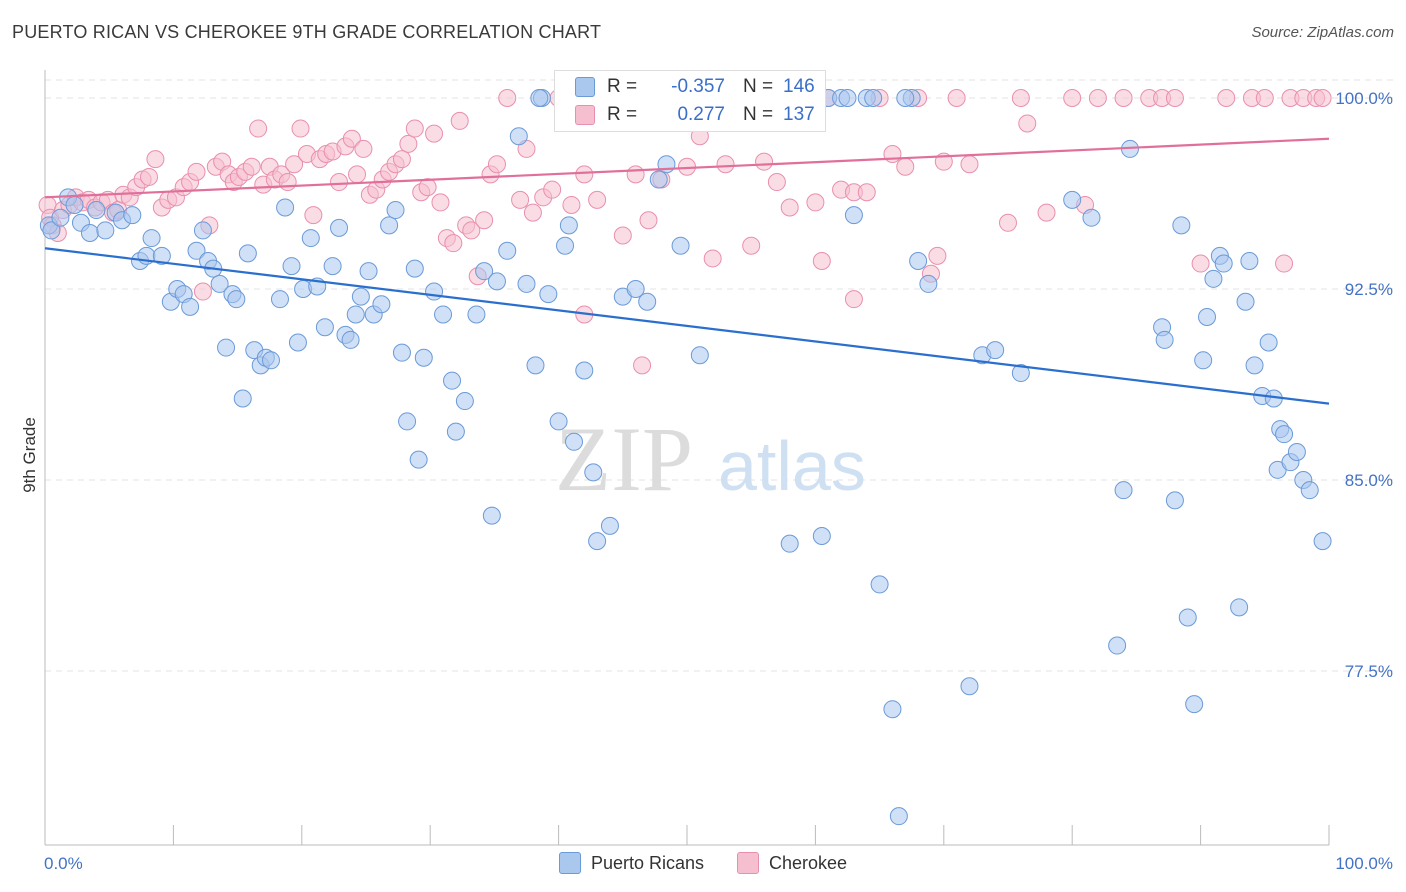  Describe the element at coordinates (703, 865) in the screenshot. I see `chart-legend: Puerto Ricans Cherokee` at that location.